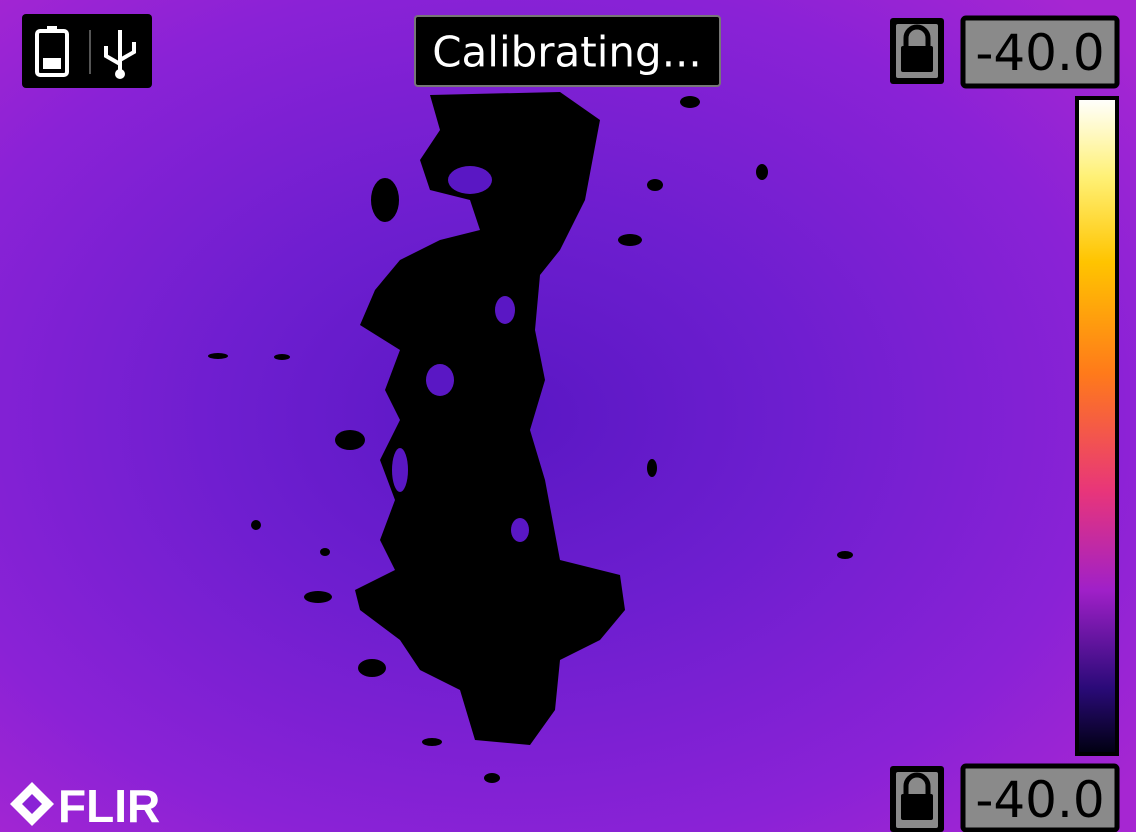 Image resolution: width=1136 pixels, height=832 pixels. Describe the element at coordinates (1097, 426) in the screenshot. I see `palette-bar` at that location.